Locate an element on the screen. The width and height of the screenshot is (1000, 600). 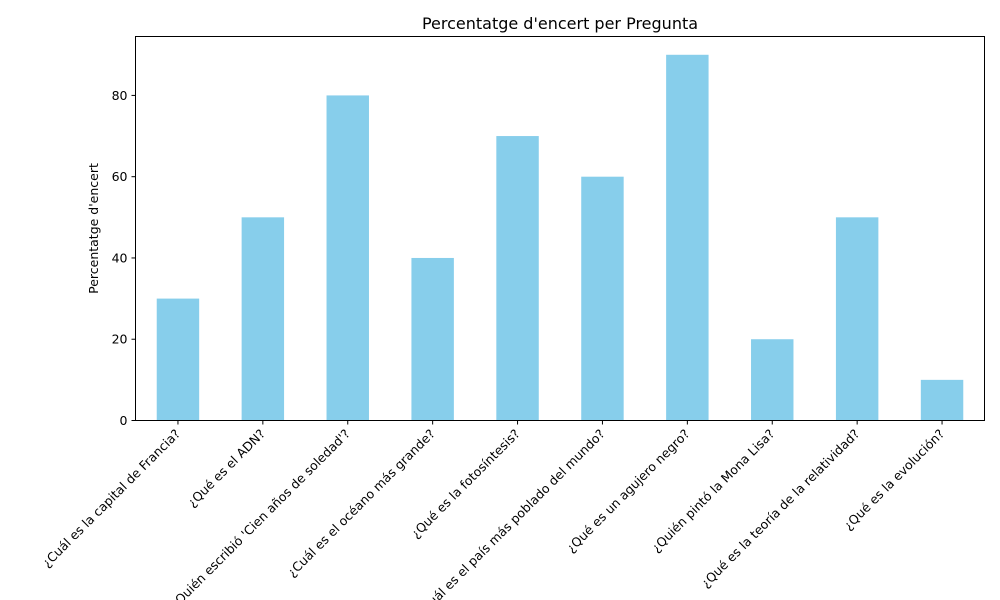
y-tick-label: 20 is located at coordinates (120, 339).